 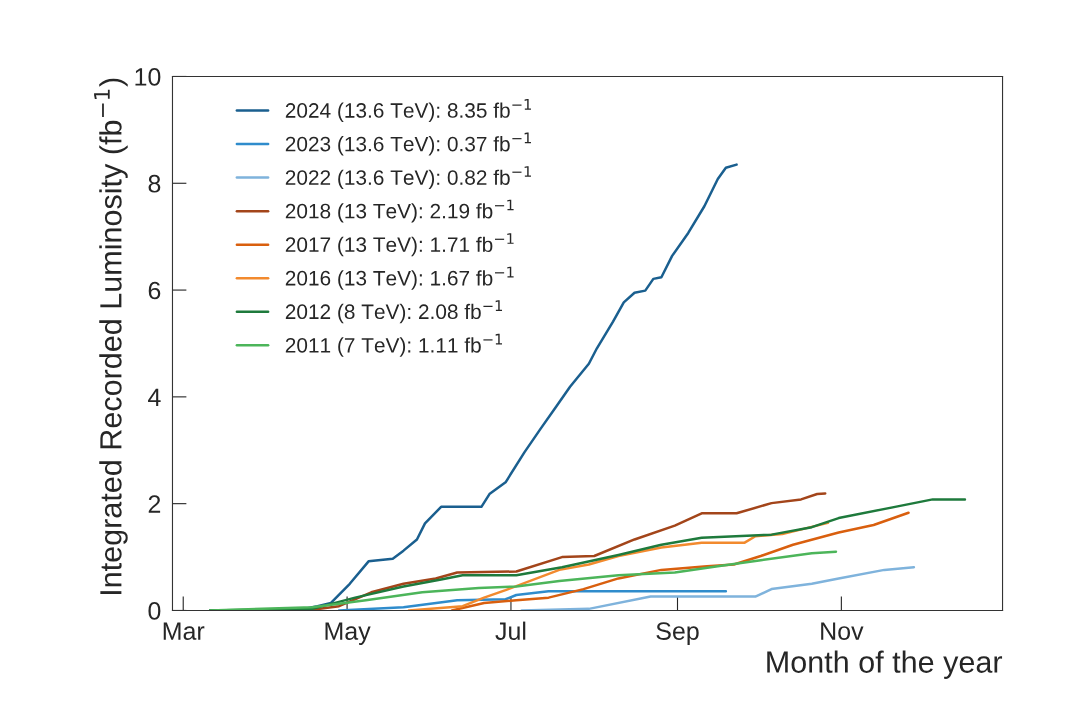 I want to click on legend-label: 2023 (13.6 TeV): 0.37 fb$^{−1}$, so click(x=408, y=144).